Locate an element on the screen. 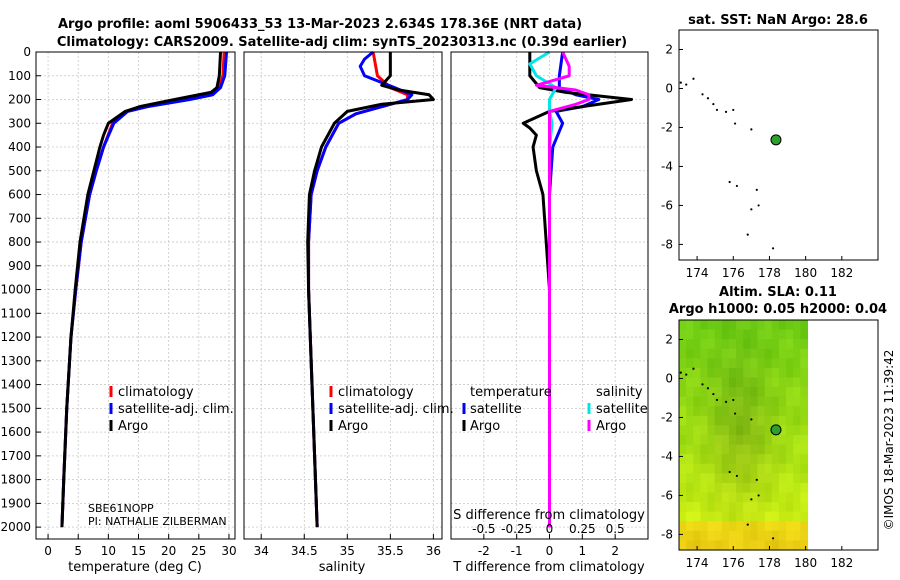 The image size is (900, 580). y-tick-label: 300 is located at coordinates (19, 123).